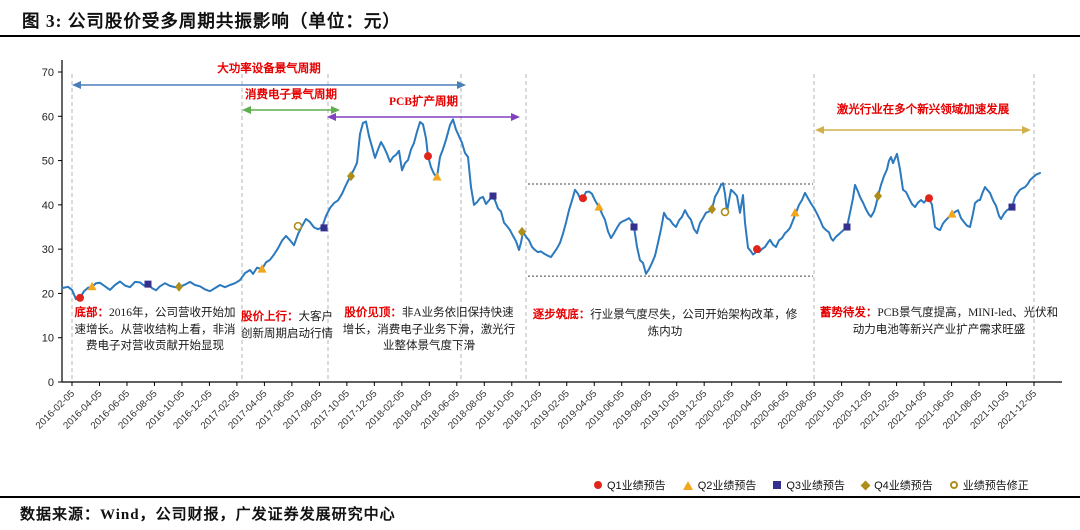 This screenshot has height=530, width=1080. What do you see at coordinates (48, 117) in the screenshot?
I see `svg-text: 60` at bounding box center [48, 117].